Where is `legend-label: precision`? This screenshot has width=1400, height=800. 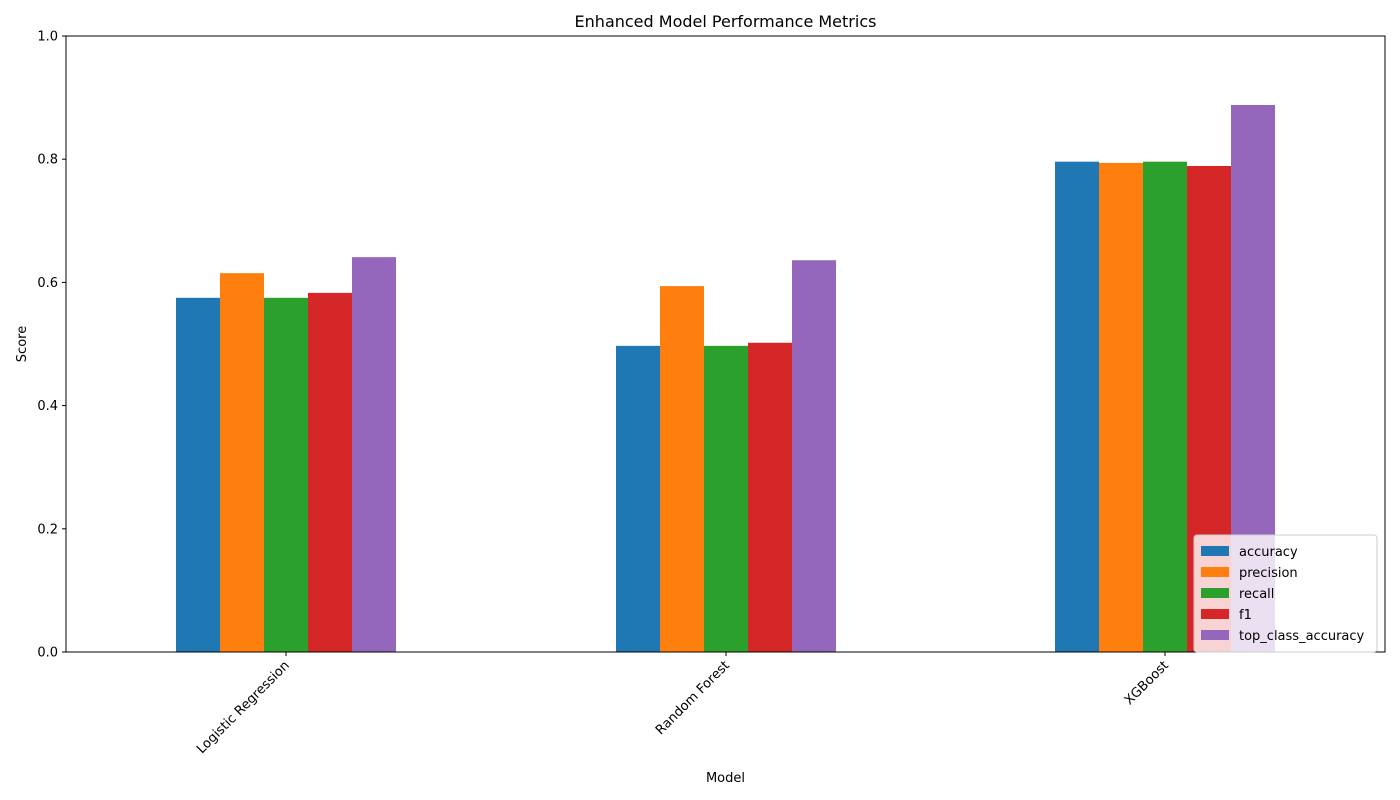 legend-label: precision is located at coordinates (1268, 573).